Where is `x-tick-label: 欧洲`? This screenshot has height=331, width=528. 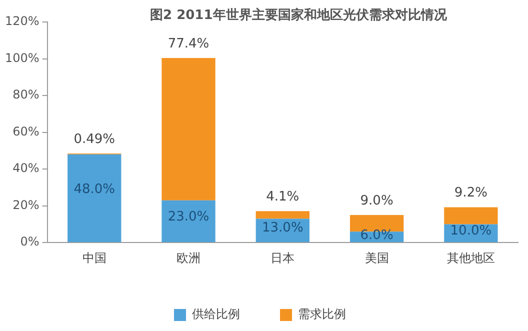
x-tick-label: 欧洲 is located at coordinates (188, 257).